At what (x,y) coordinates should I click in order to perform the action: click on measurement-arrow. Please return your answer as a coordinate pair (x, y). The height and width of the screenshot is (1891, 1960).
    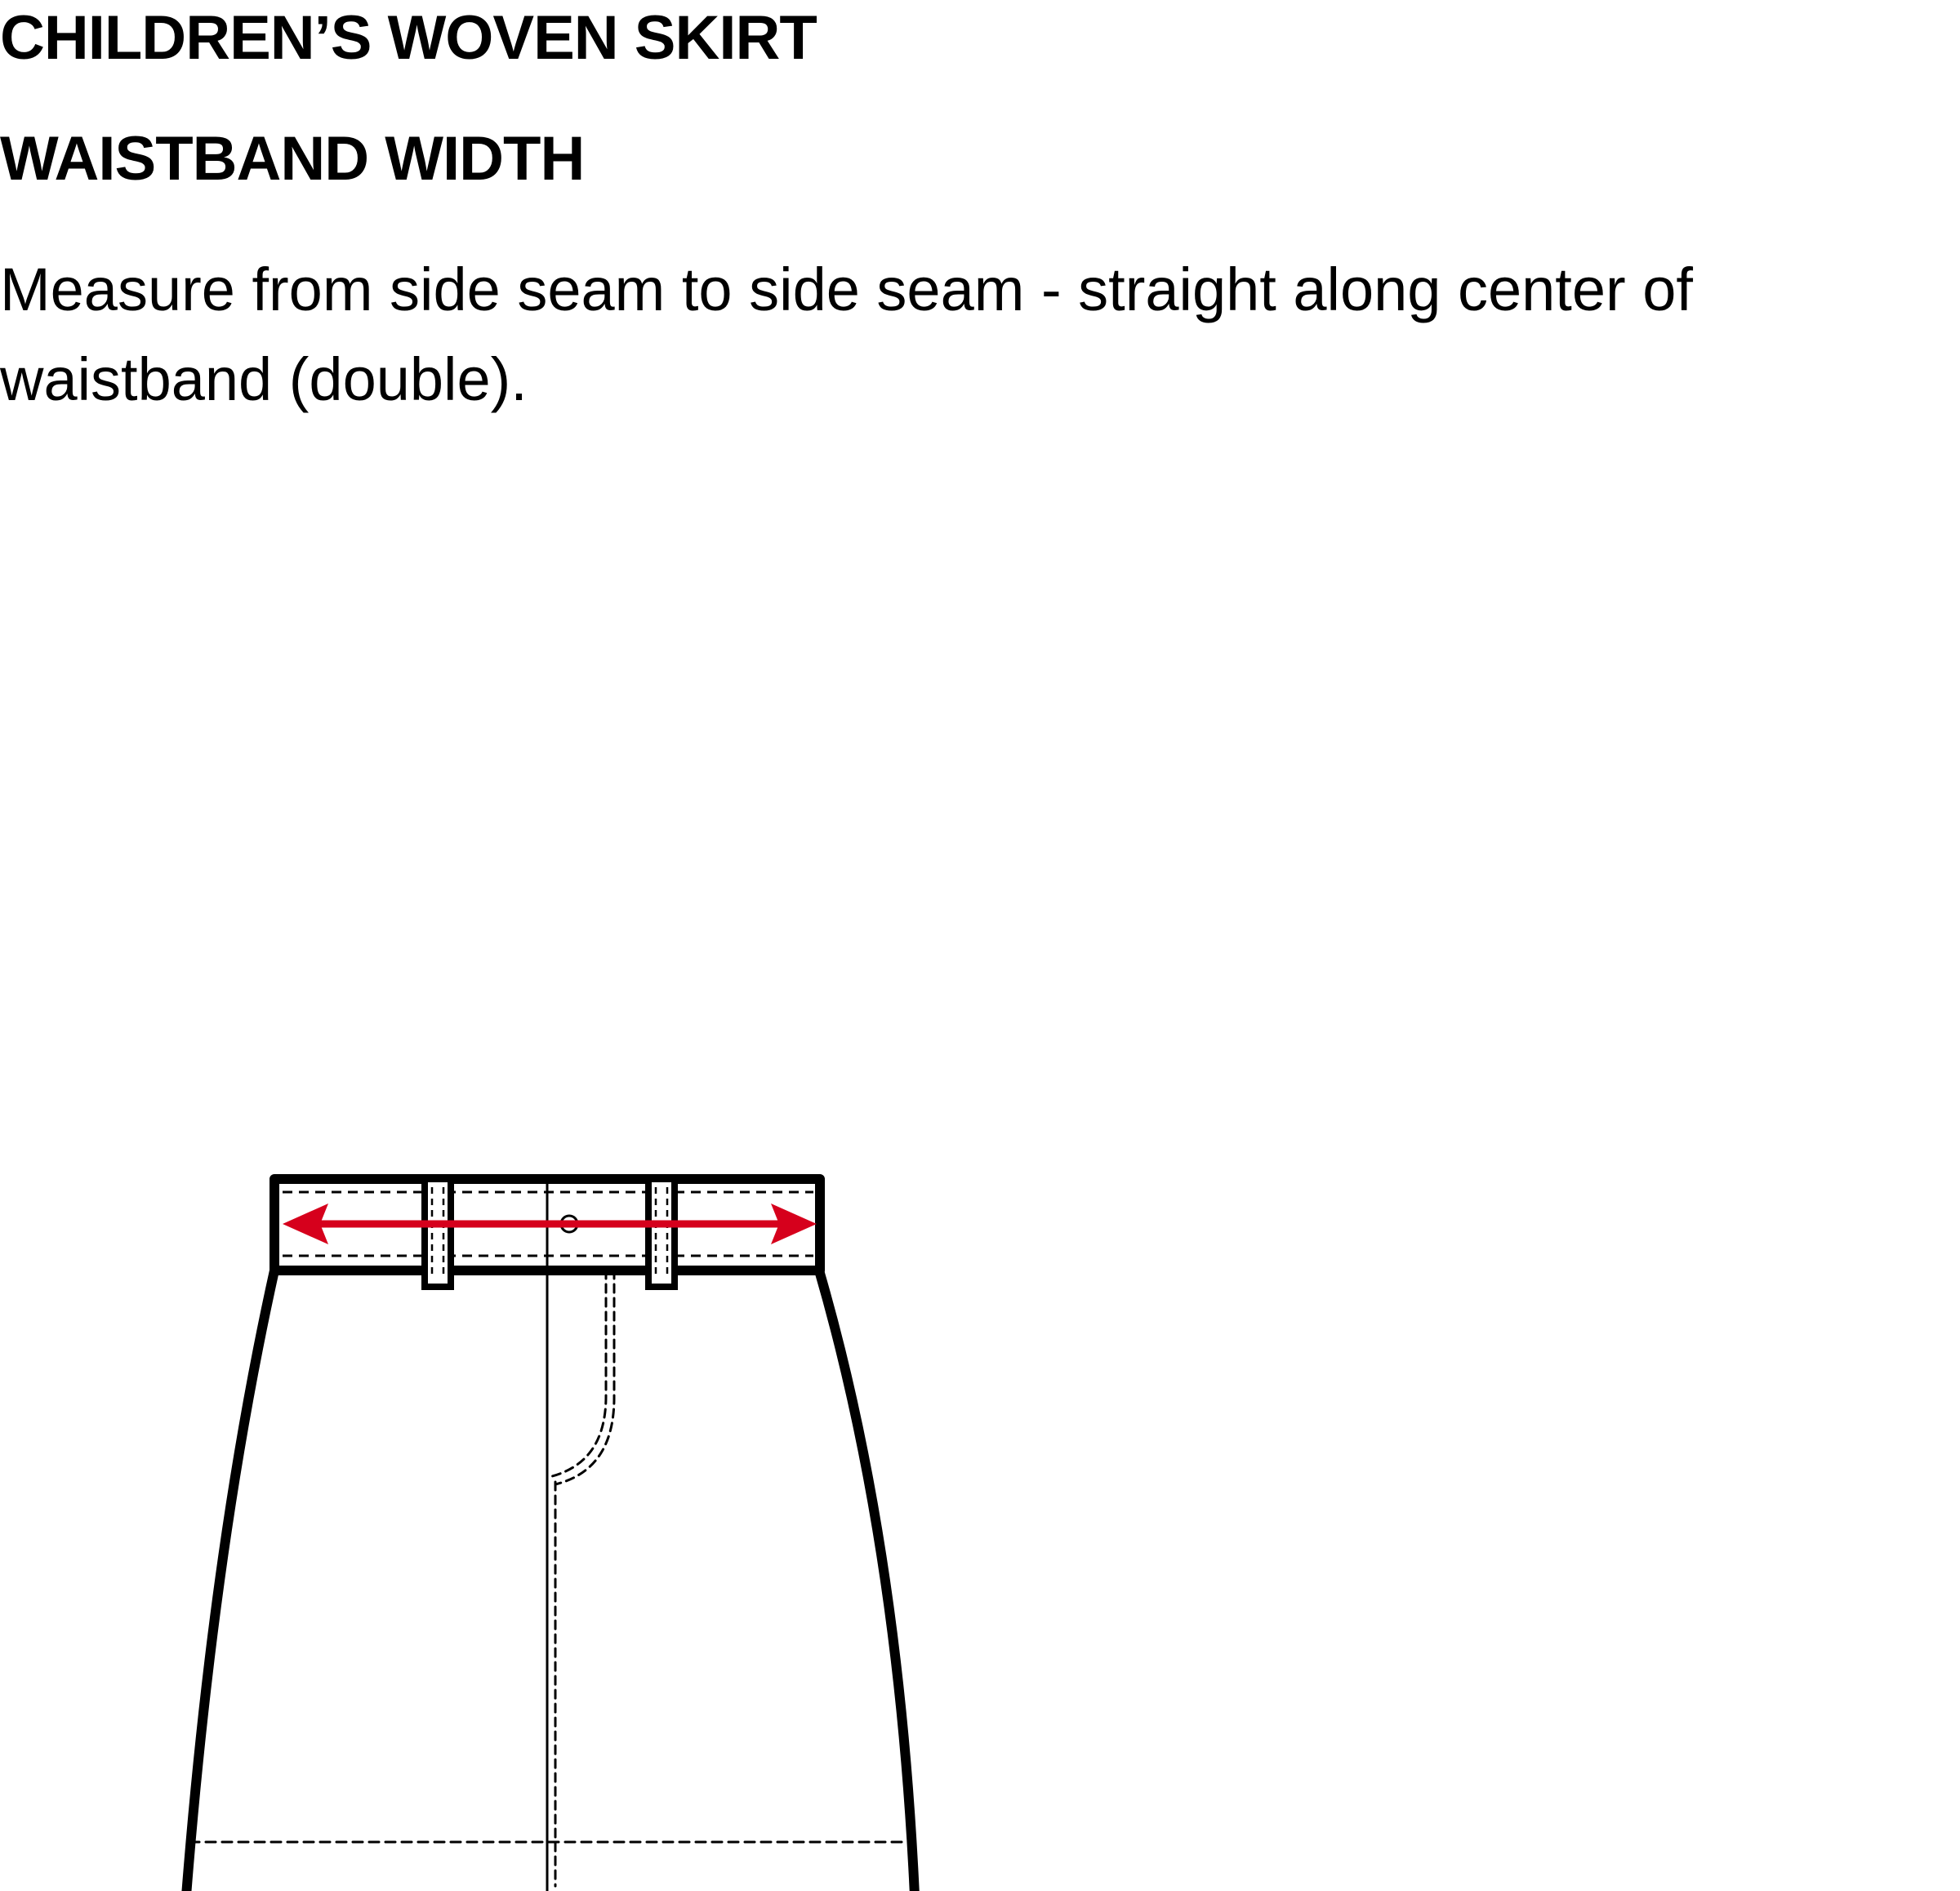
    Looking at the image, I should click on (550, 1224).